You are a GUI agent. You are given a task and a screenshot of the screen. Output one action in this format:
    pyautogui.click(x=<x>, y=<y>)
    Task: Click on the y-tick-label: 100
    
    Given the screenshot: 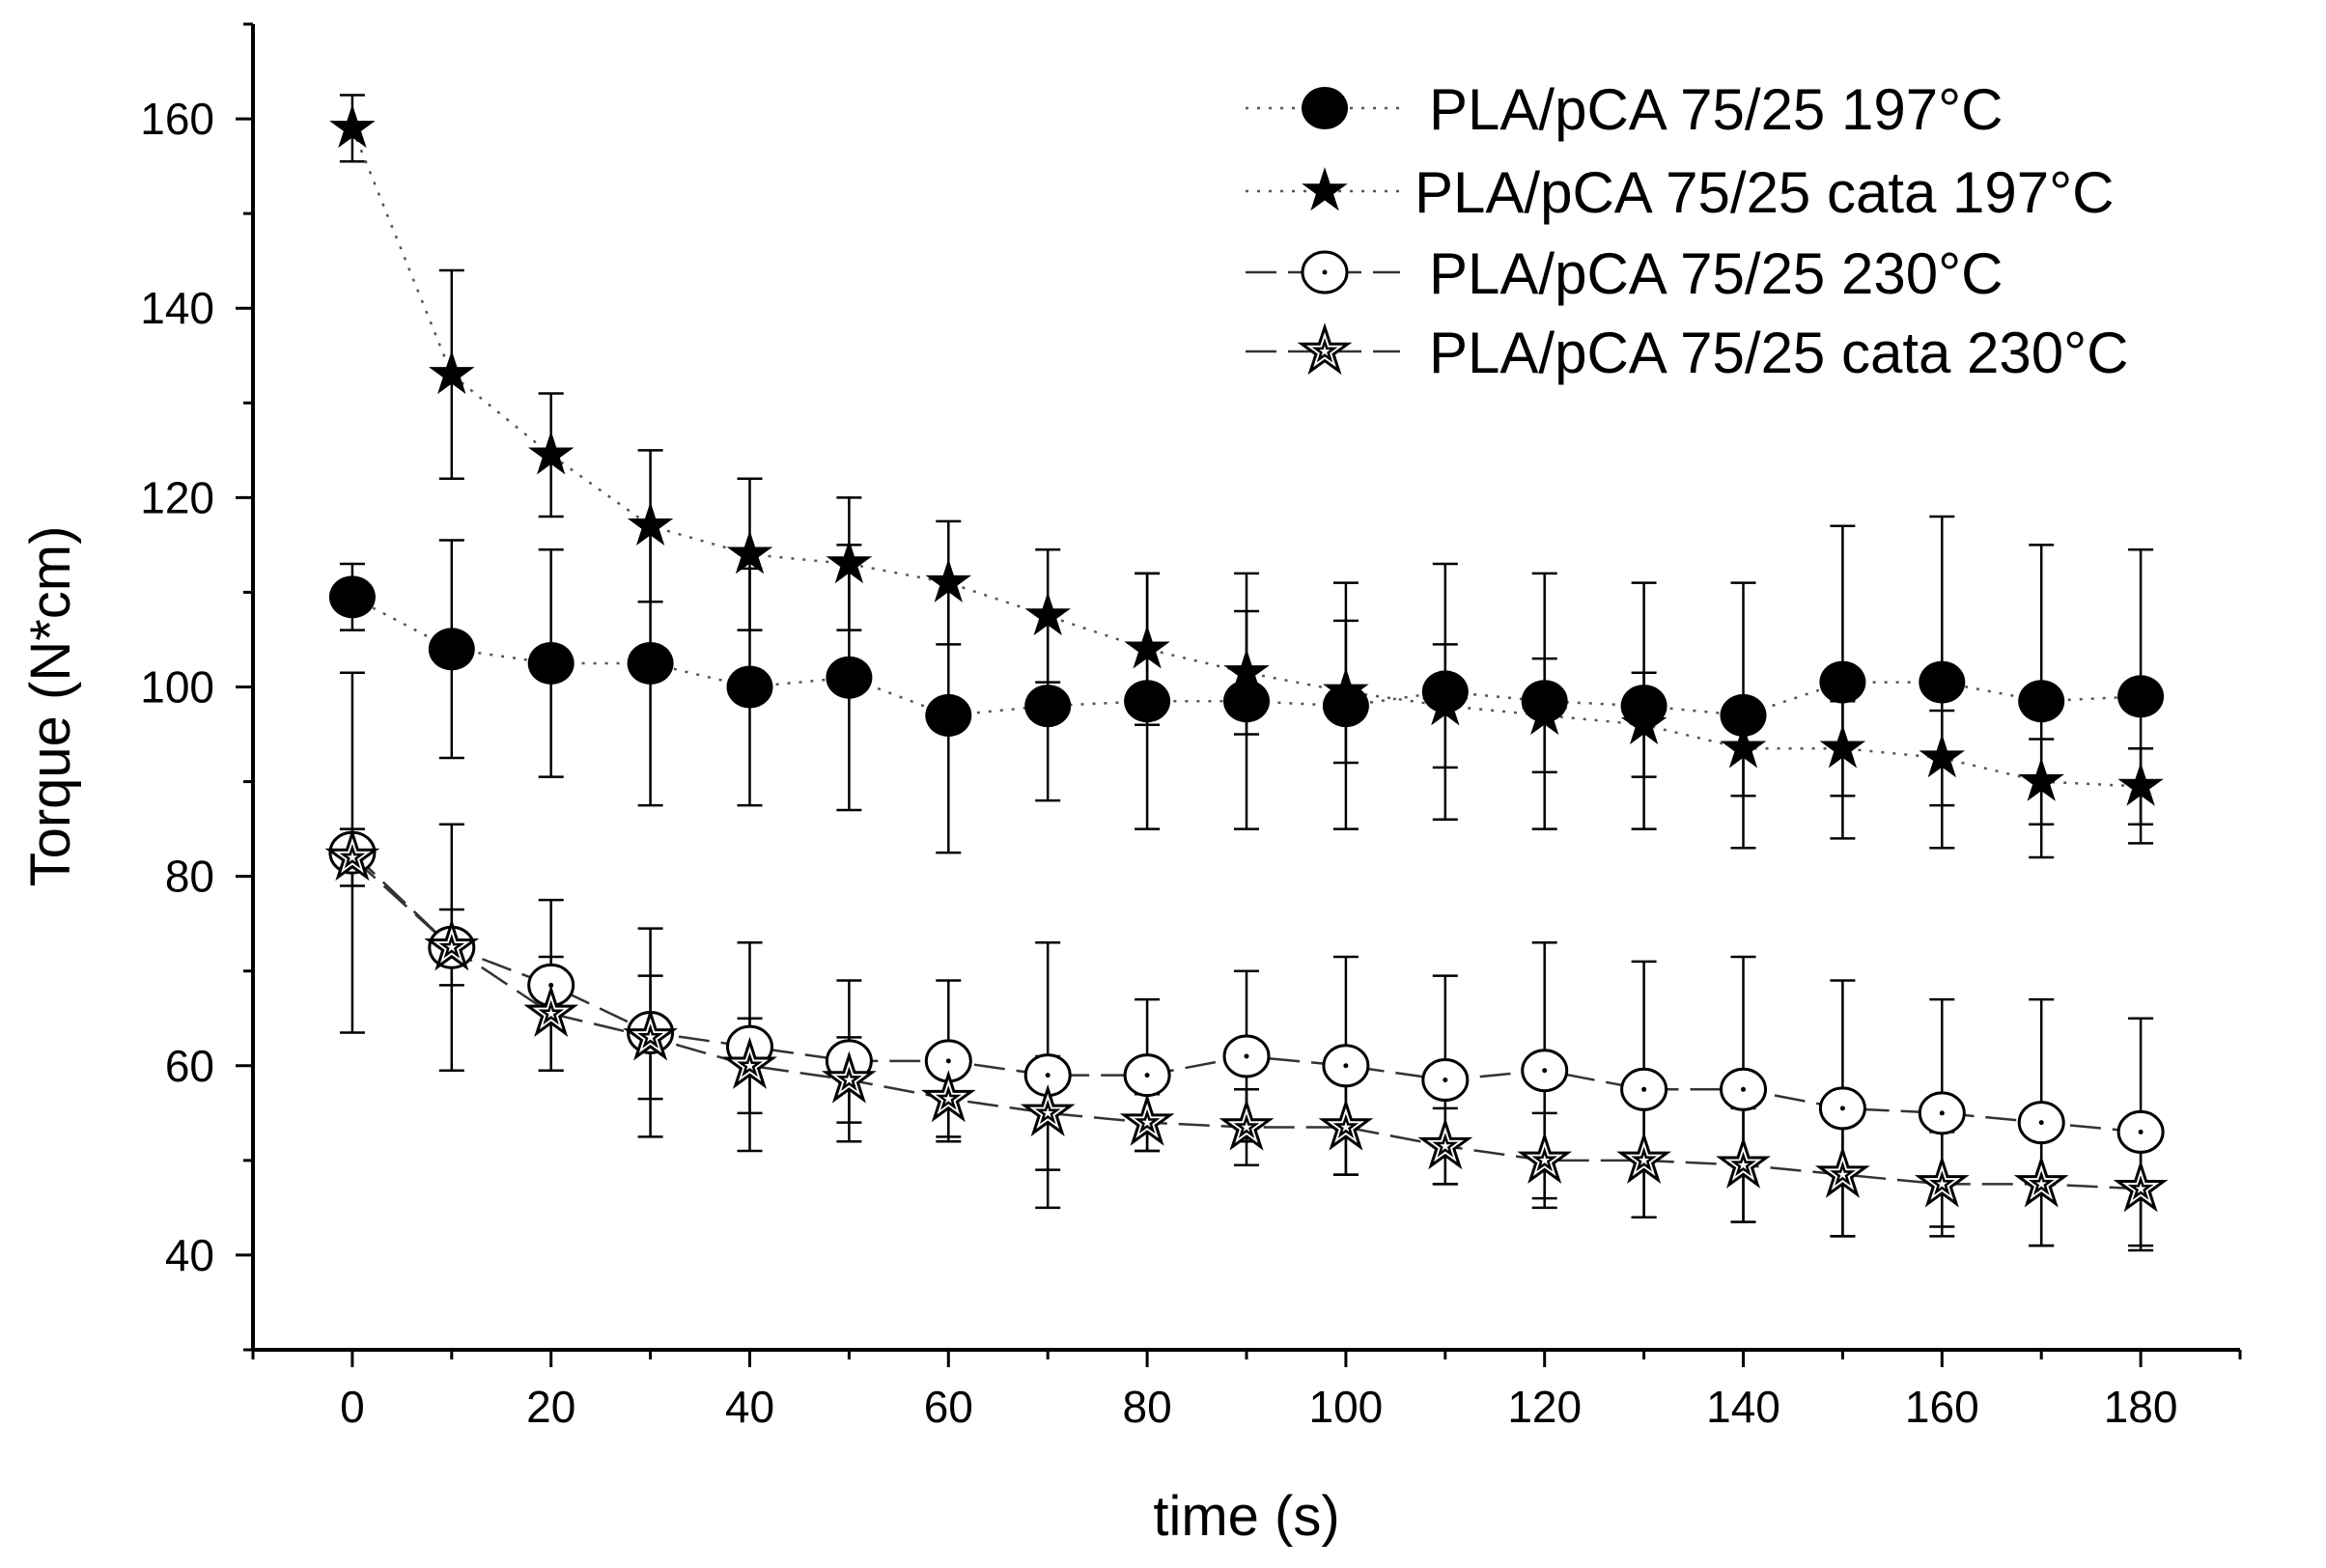 What is the action you would take?
    pyautogui.click(x=177, y=687)
    